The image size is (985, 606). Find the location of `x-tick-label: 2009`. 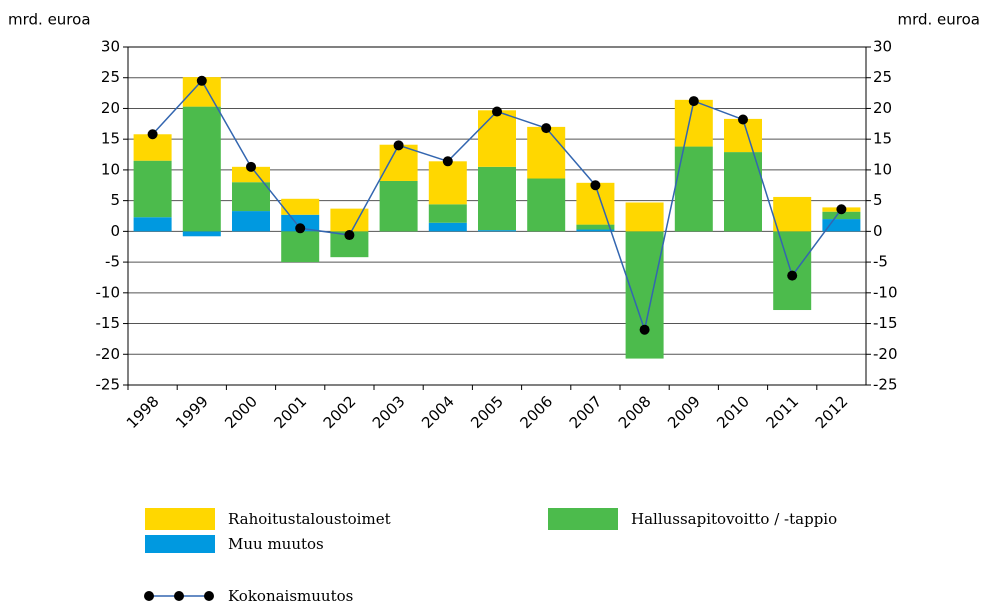

x-tick-label: 2009 is located at coordinates (684, 412).